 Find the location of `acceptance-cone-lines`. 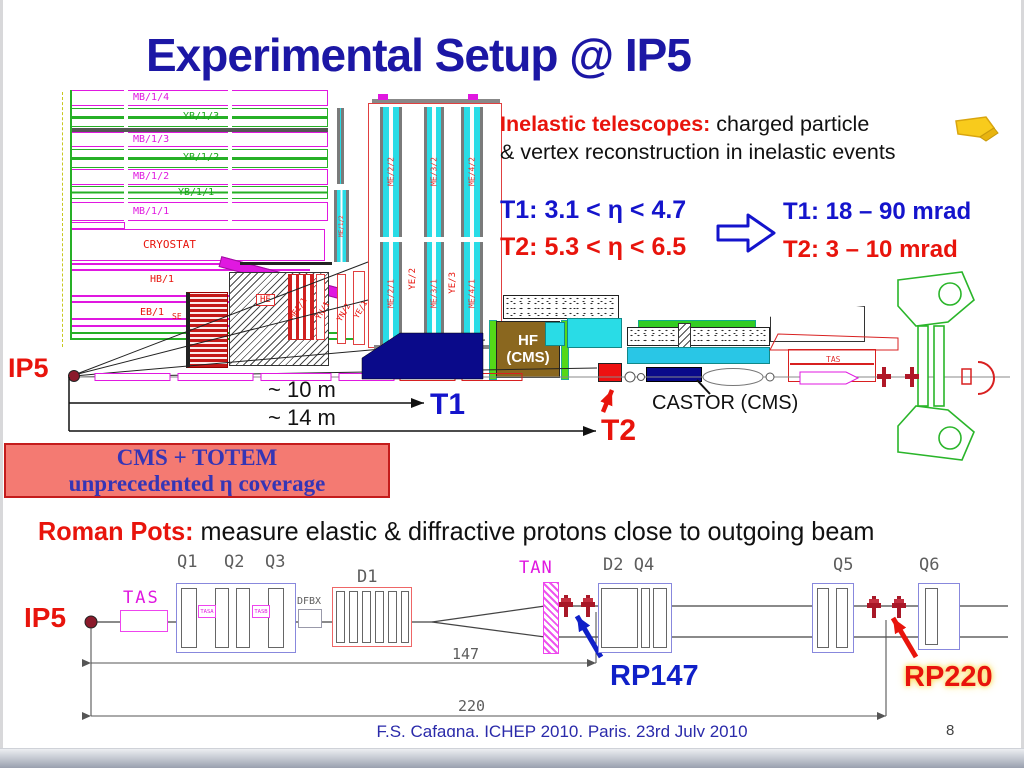

acceptance-cone-lines is located at coordinates (335, 319).